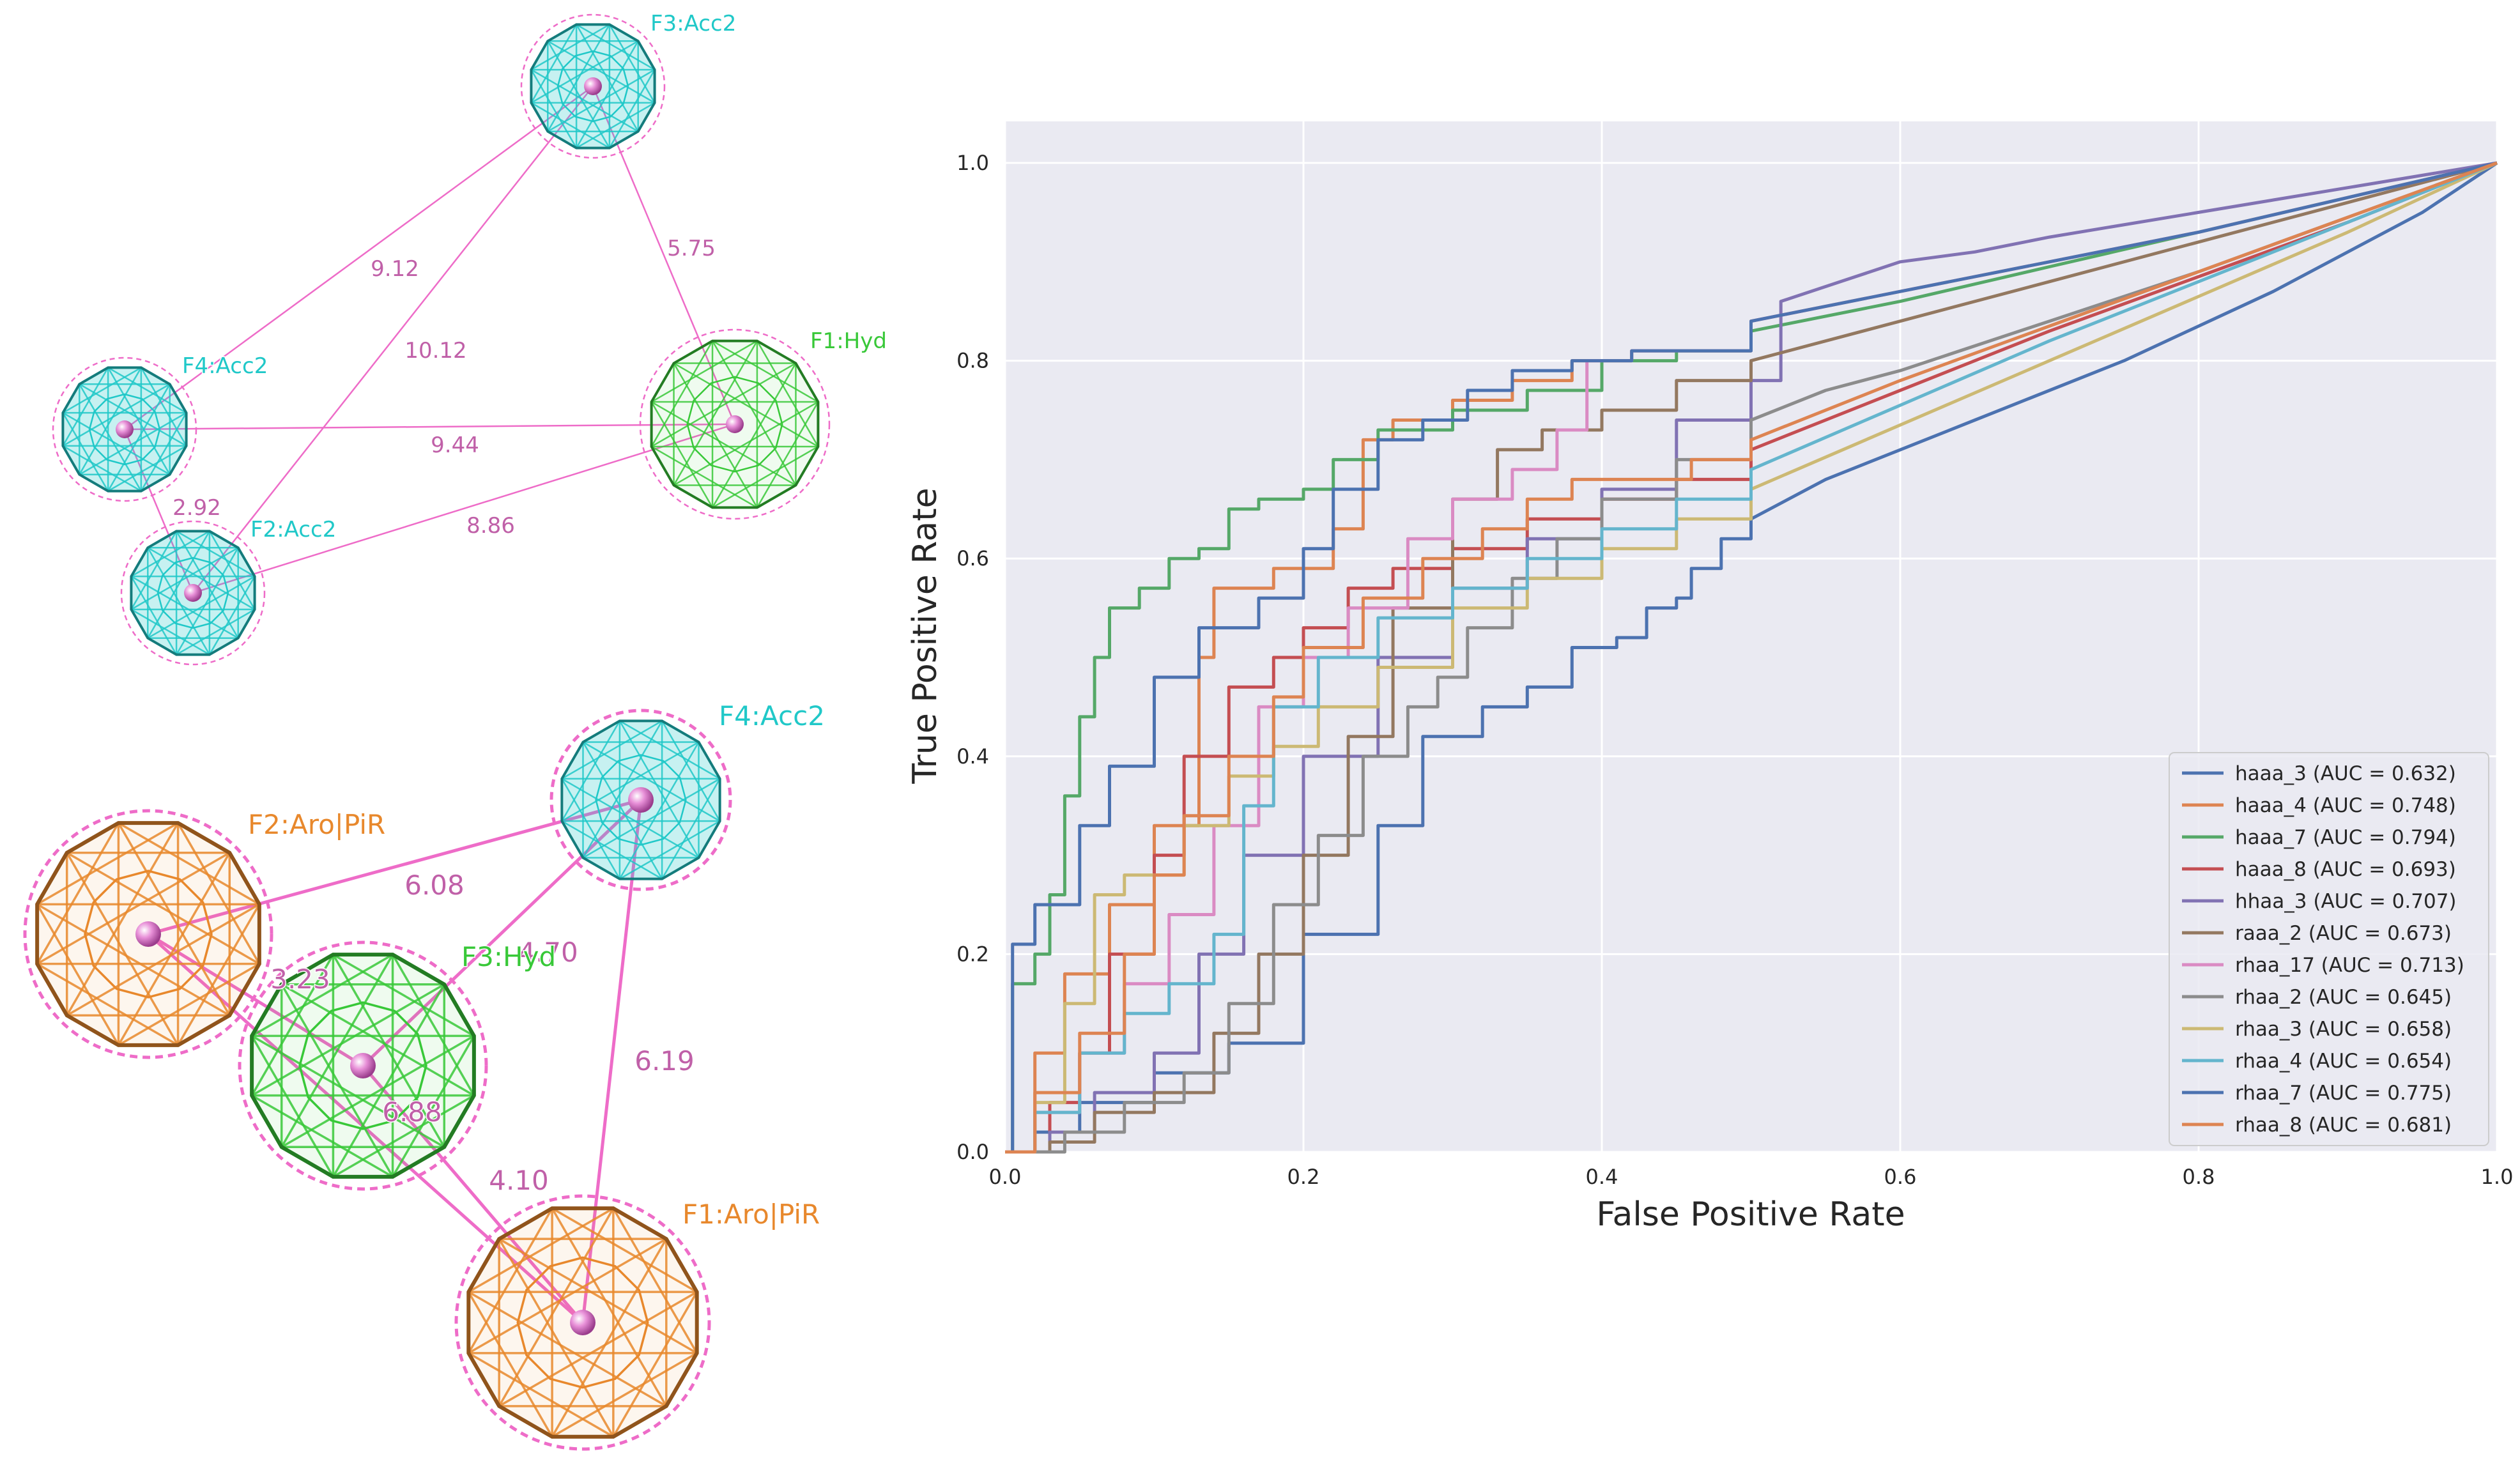  What do you see at coordinates (848, 341) in the screenshot?
I see `feature-label-f1: F1:Hyd` at bounding box center [848, 341].